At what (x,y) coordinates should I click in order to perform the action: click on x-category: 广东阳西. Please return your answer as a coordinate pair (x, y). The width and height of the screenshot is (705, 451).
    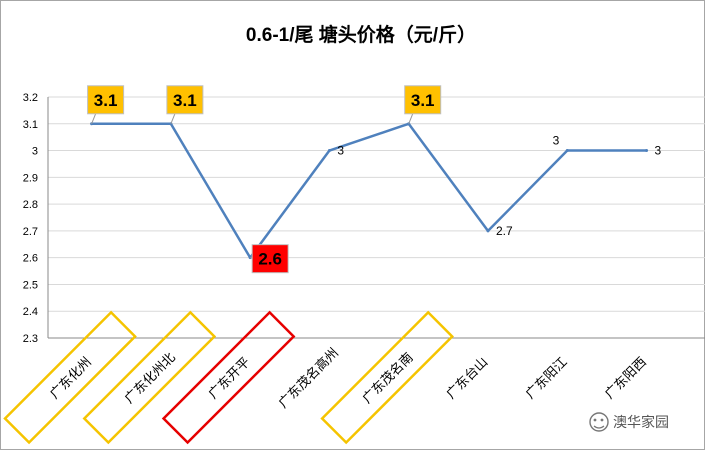
    Looking at the image, I should click on (625, 377).